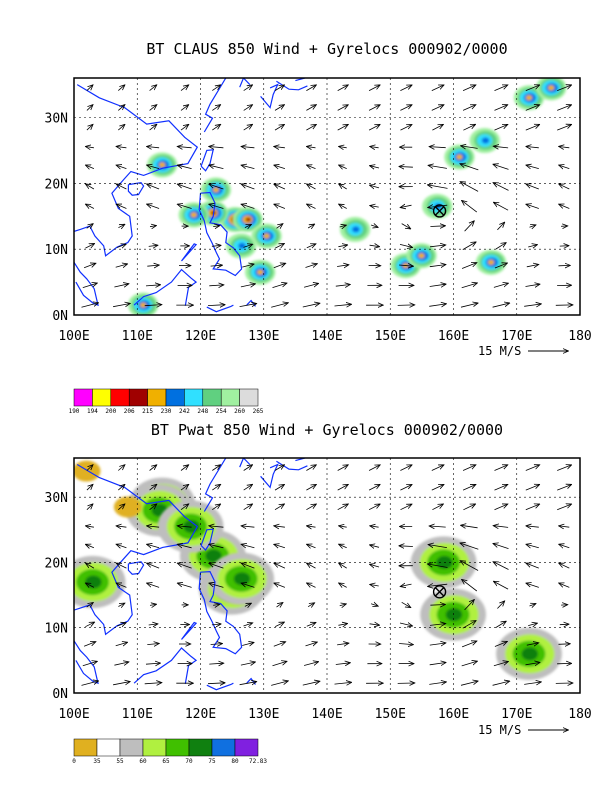  Describe the element at coordinates (166, 411) in the screenshot. I see `top-colorbar-tick-label: 230` at that location.